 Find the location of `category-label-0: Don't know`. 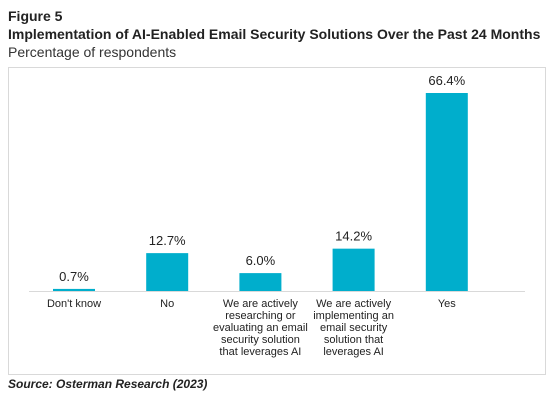

category-label-0: Don't know is located at coordinates (74, 304).